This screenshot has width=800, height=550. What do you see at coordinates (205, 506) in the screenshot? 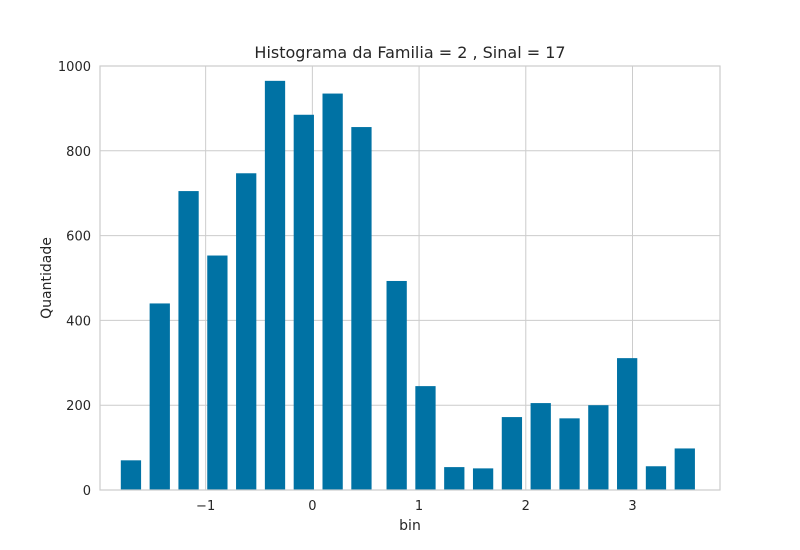
I see `x-tick-label: −1` at bounding box center [205, 506].